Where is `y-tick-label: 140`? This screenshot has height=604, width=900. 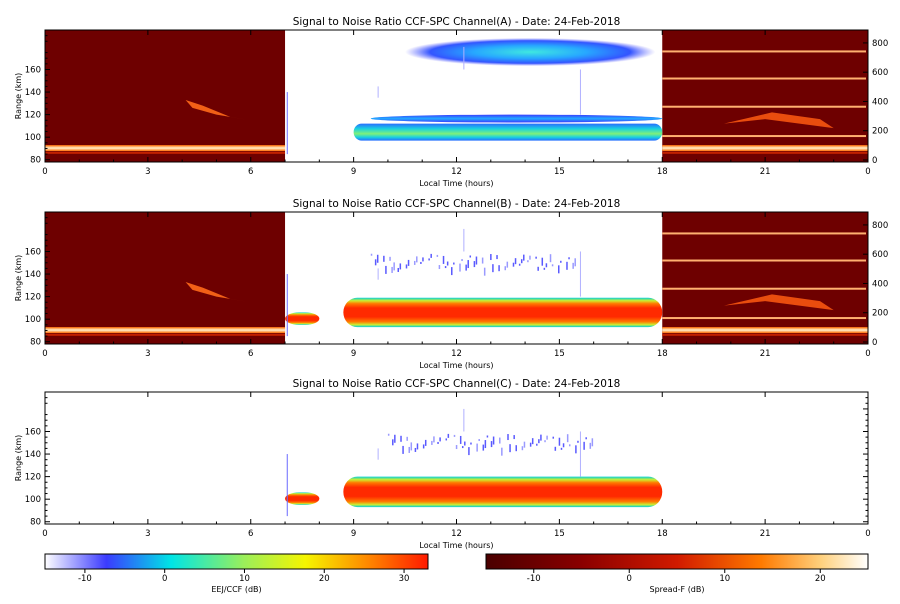 y-tick-label: 140 is located at coordinates (33, 93).